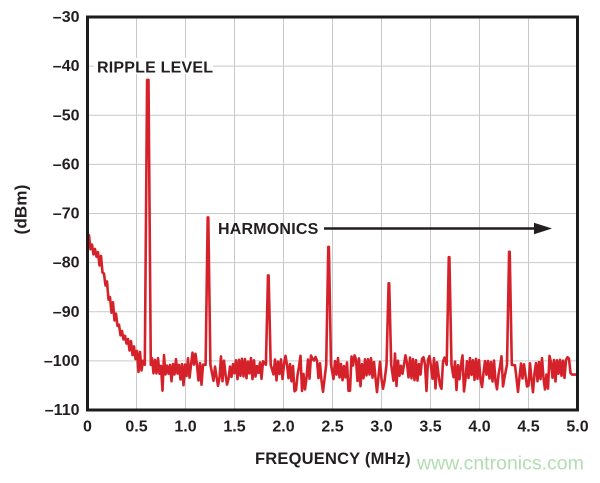  What do you see at coordinates (234, 427) in the screenshot?
I see `svg-text: 1.5` at bounding box center [234, 427].